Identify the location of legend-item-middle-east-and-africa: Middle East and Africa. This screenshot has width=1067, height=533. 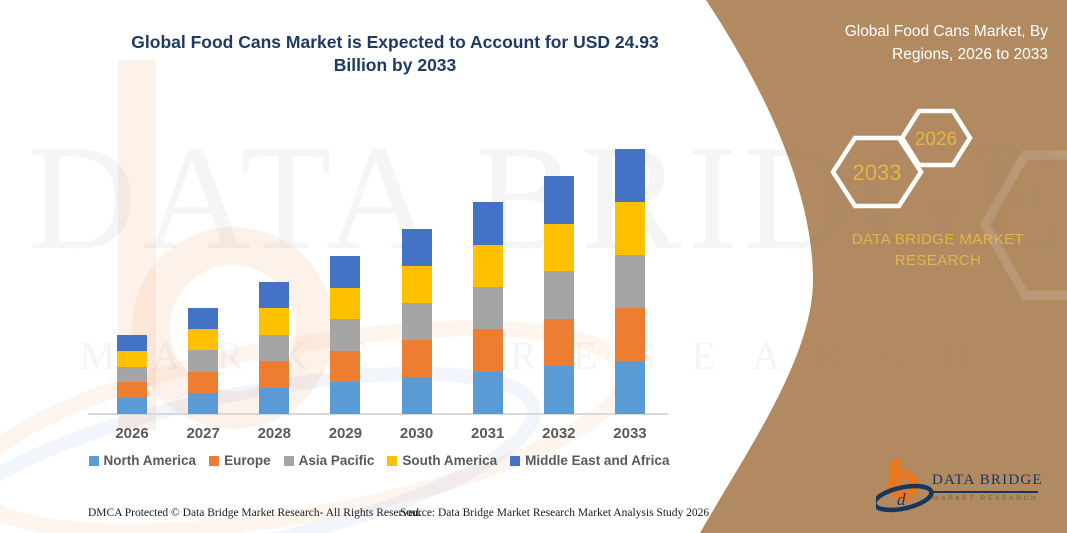
(589, 460).